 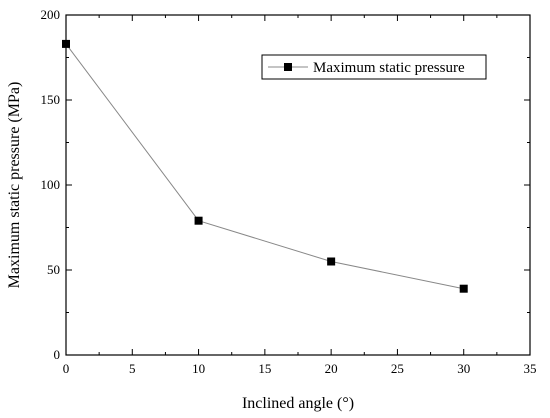 I want to click on y-tick-label: 0, so click(x=57, y=354).